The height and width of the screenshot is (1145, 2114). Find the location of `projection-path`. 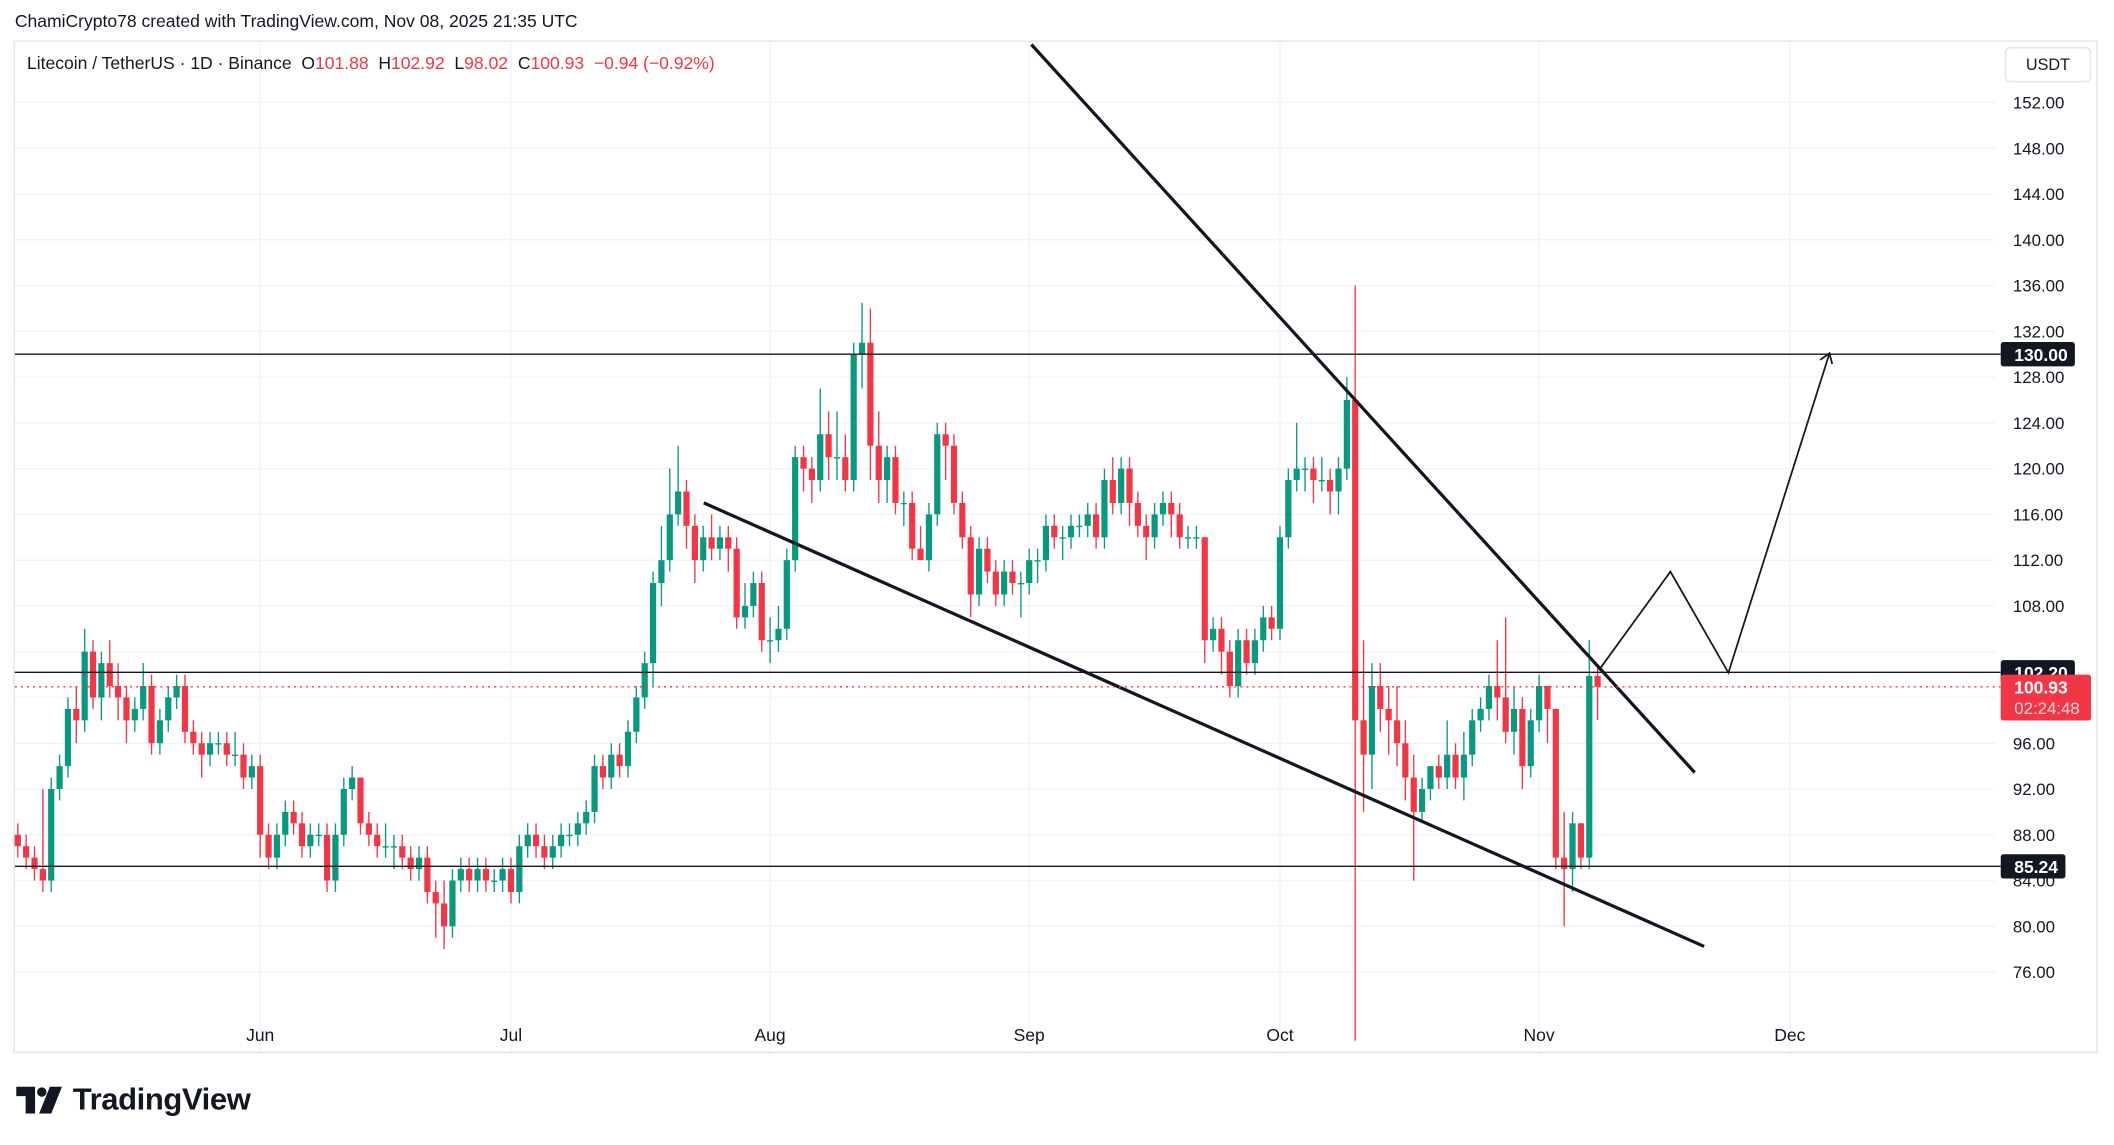

projection-path is located at coordinates (1714, 513).